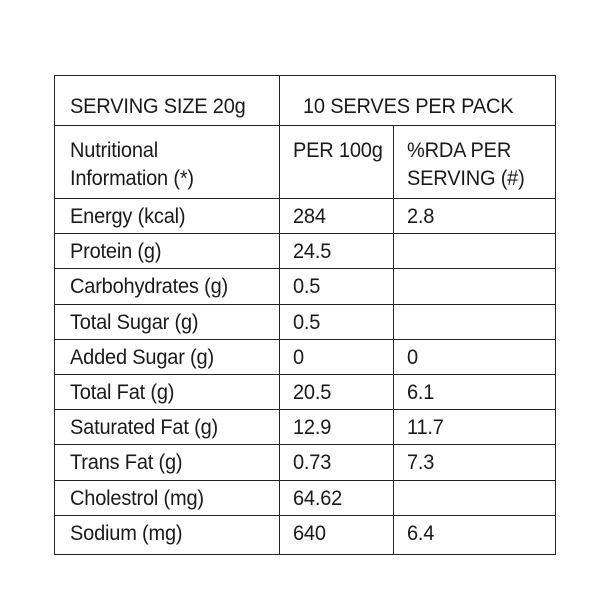 The height and width of the screenshot is (610, 610). What do you see at coordinates (425, 427) in the screenshot?
I see `nutrient-rda: 11.7` at bounding box center [425, 427].